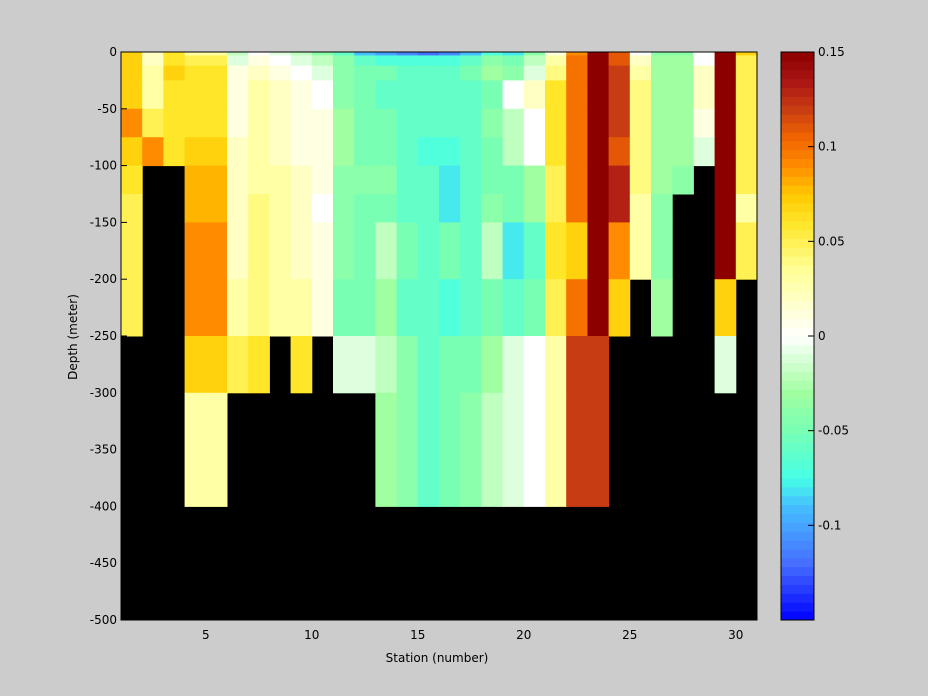 Image resolution: width=928 pixels, height=696 pixels. I want to click on y-tick-label: -250, so click(103, 336).